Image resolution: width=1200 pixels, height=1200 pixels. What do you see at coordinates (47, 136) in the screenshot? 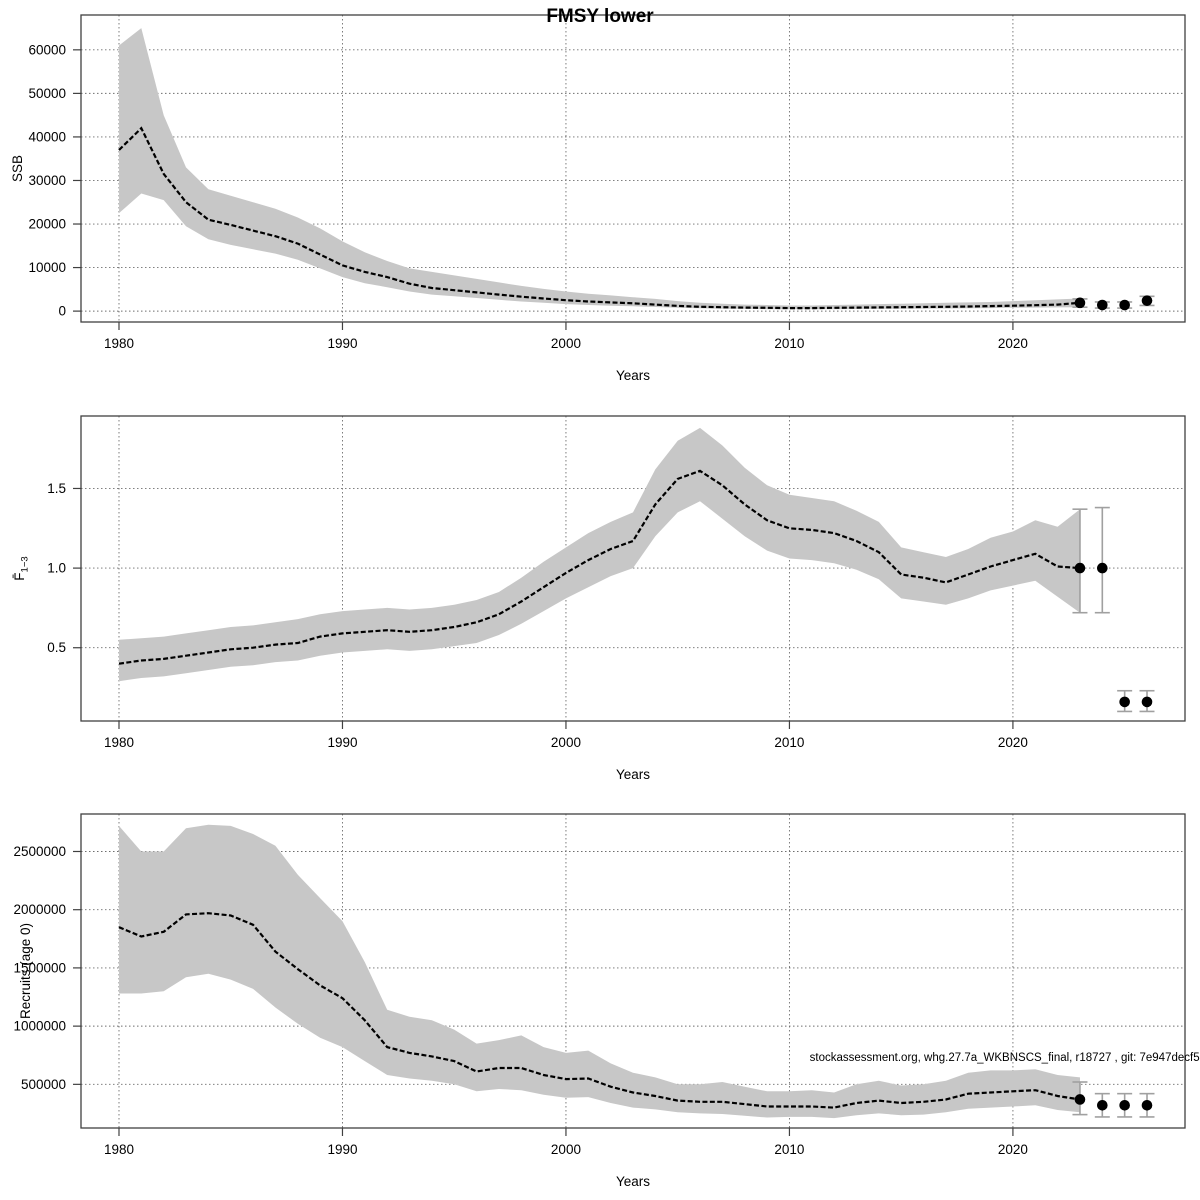
I see `y-tick-label: 40000` at bounding box center [47, 136].